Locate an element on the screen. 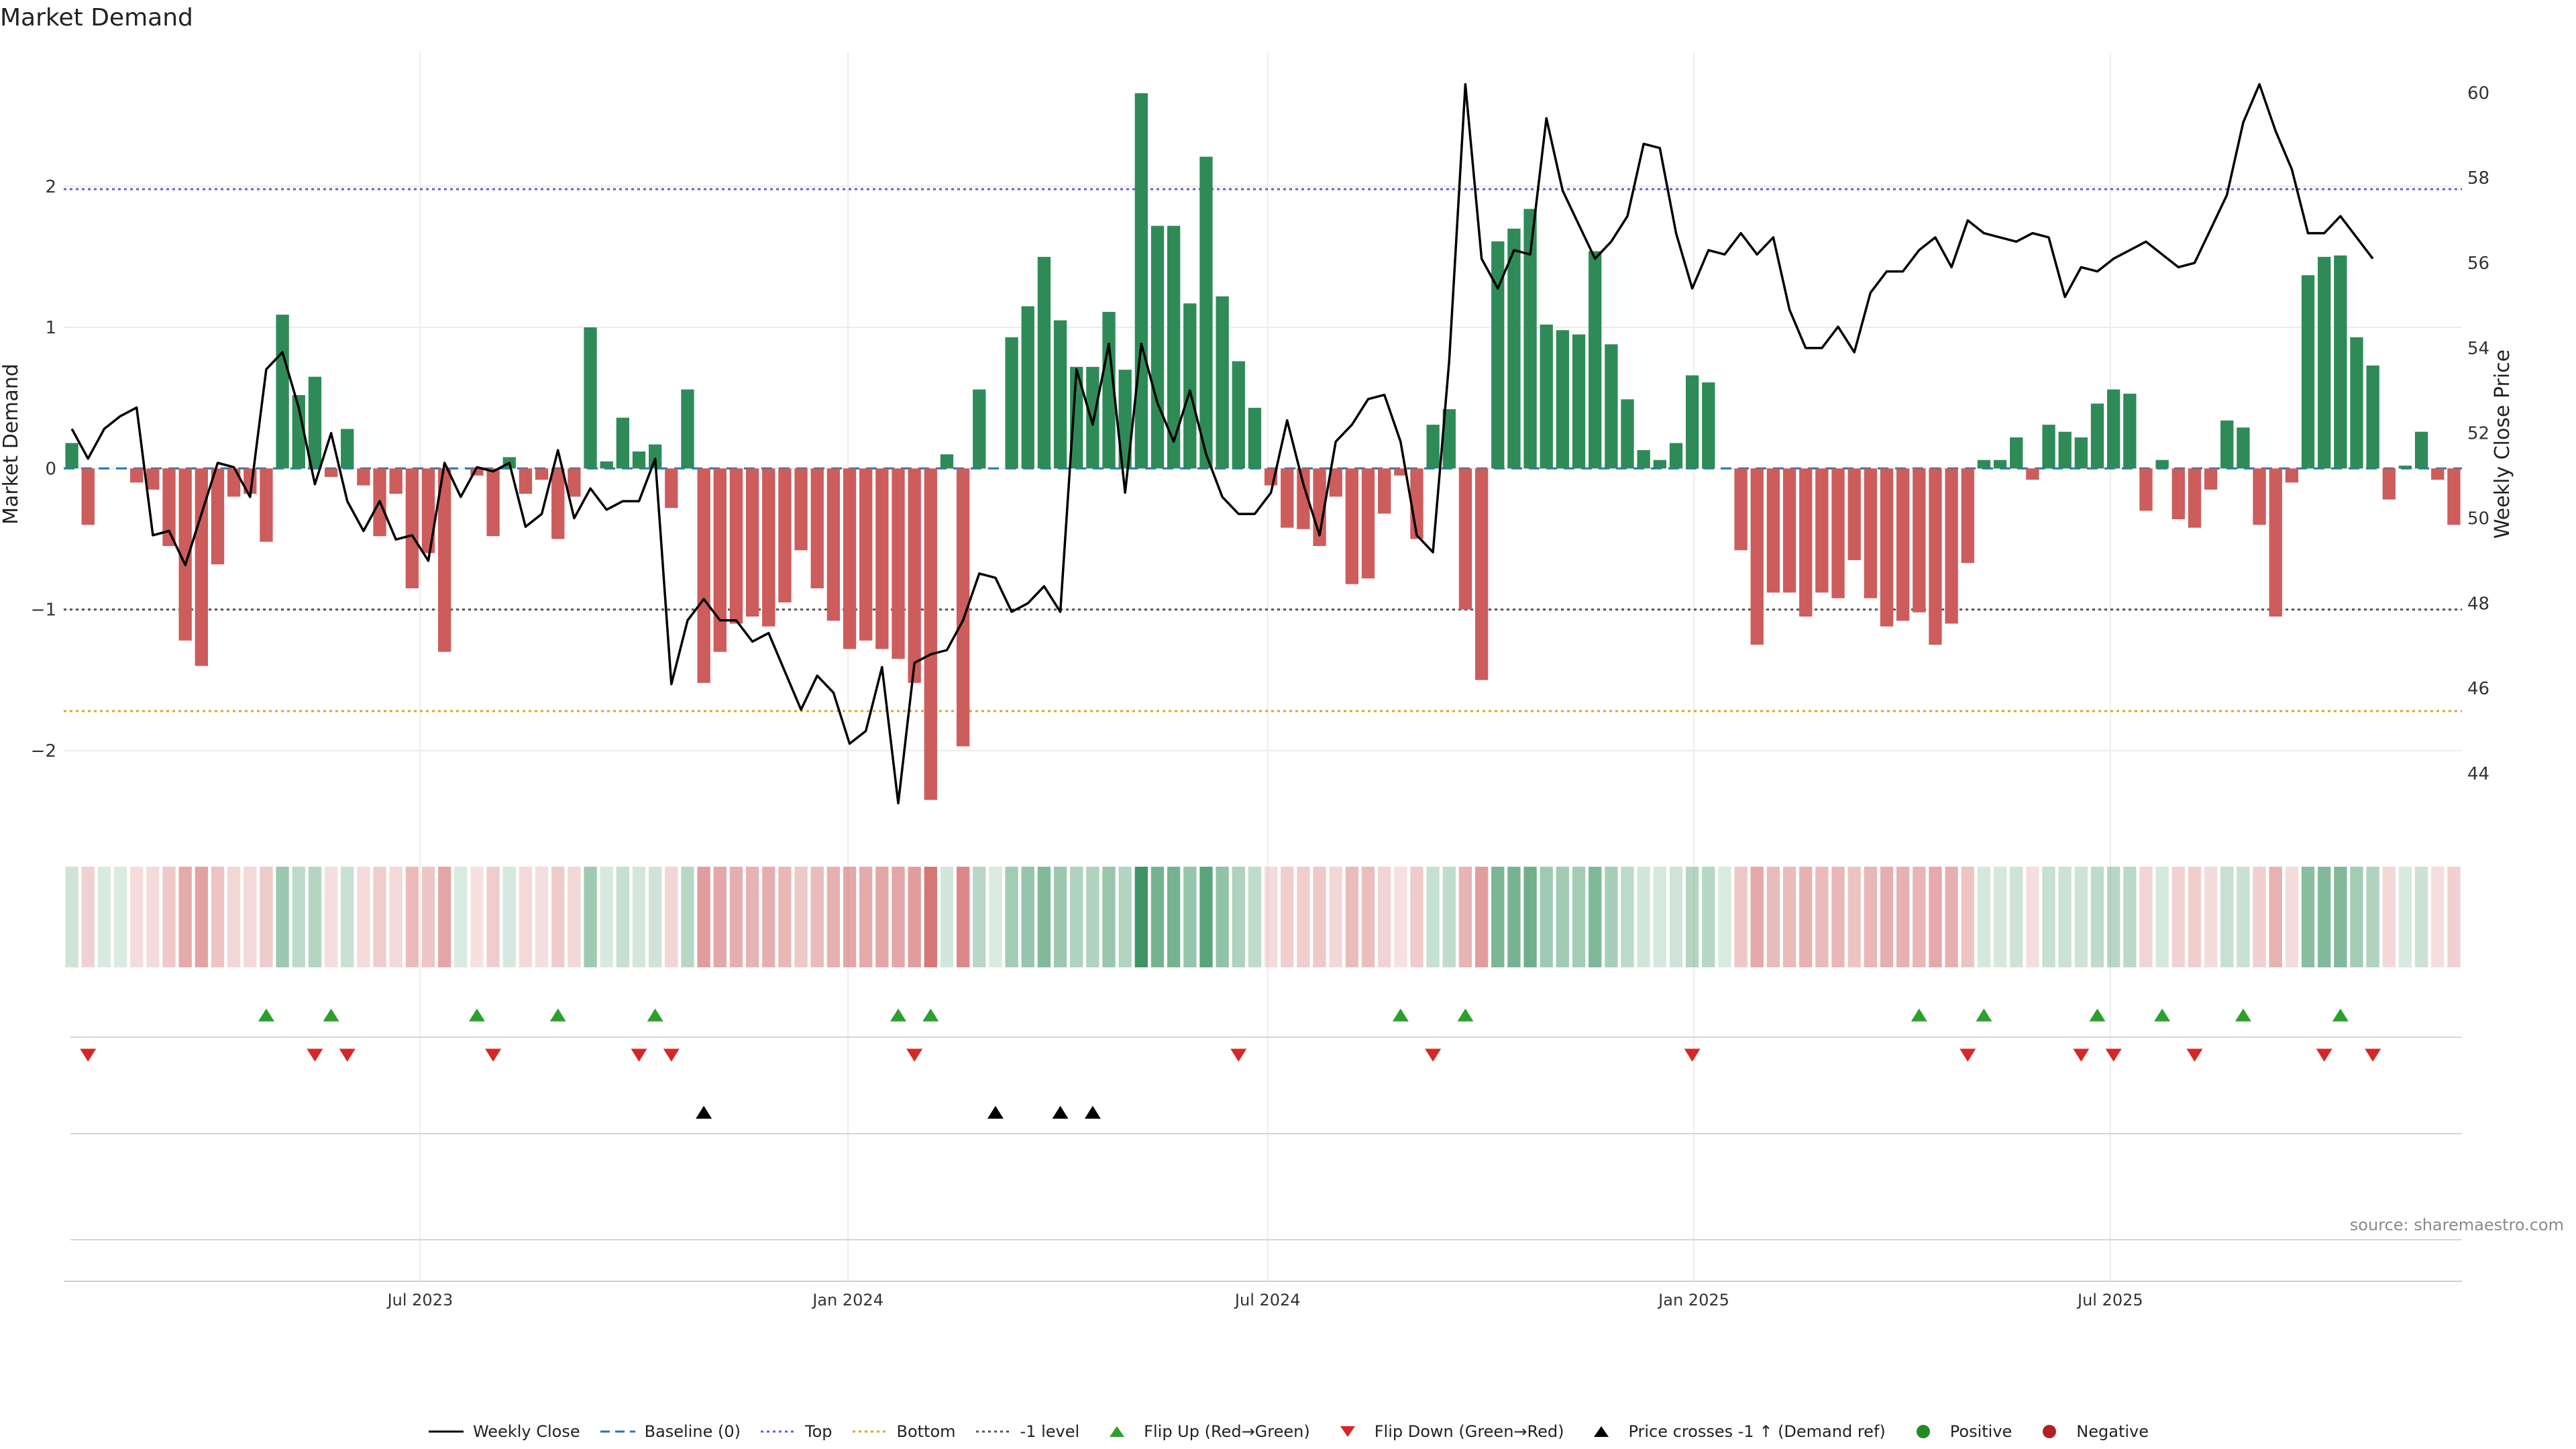  source-credit: source: sharemaestro.com is located at coordinates (2456, 1225).